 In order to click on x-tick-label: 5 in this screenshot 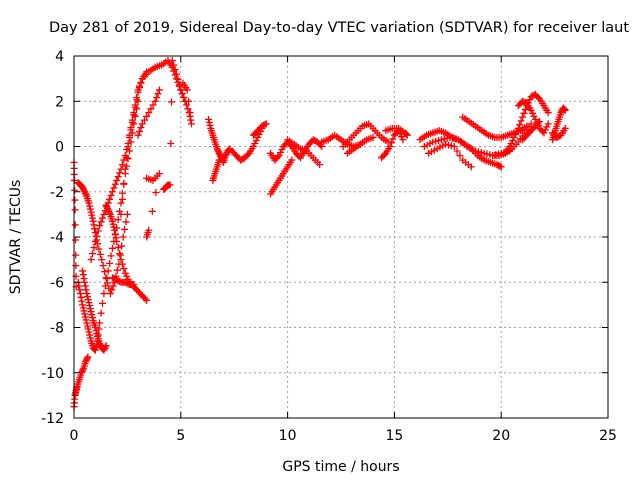, I will do `click(180, 436)`.